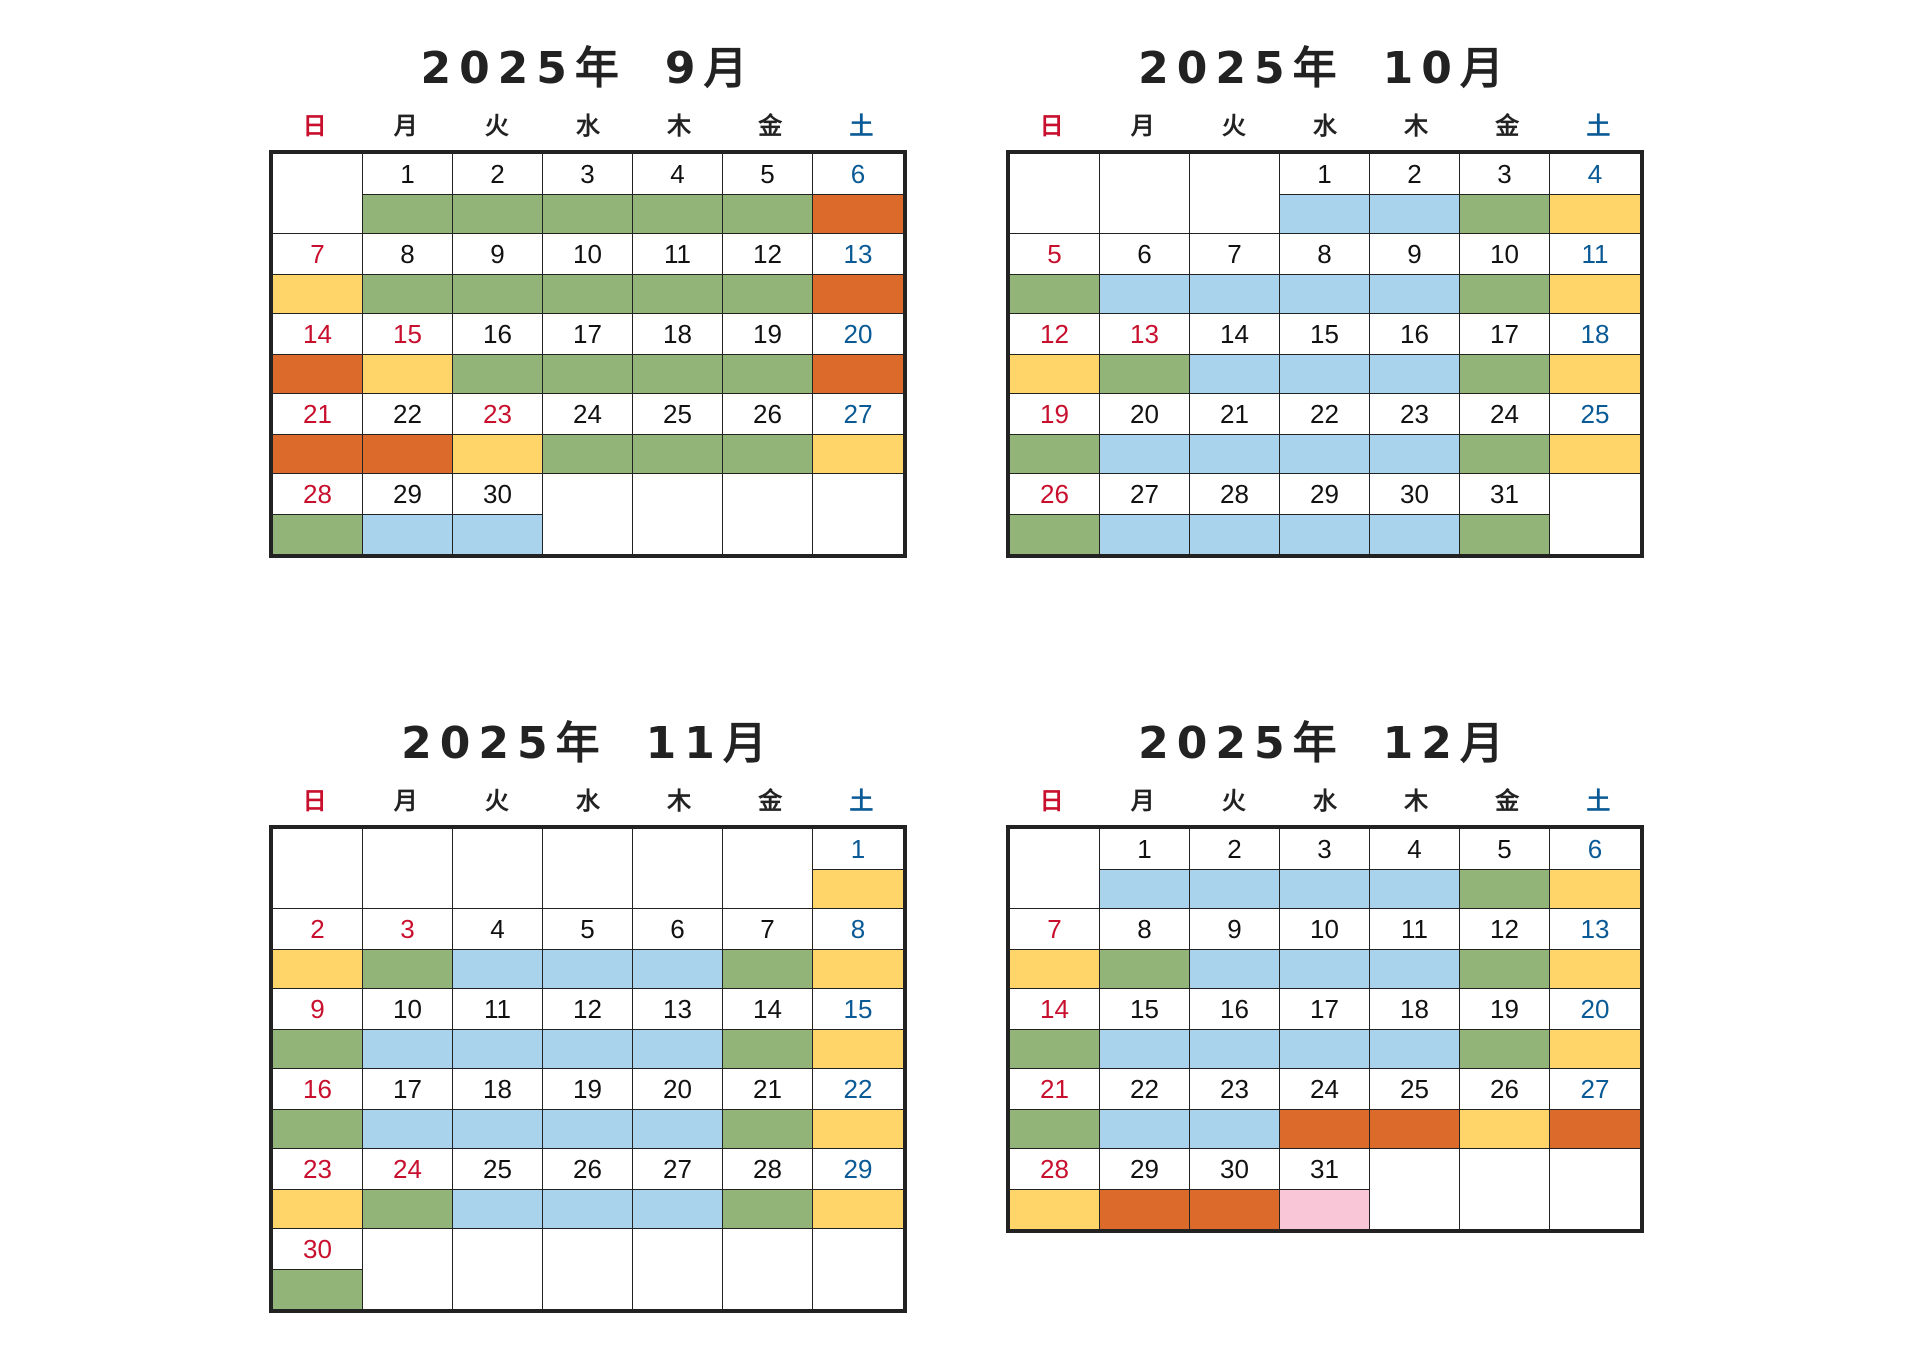  What do you see at coordinates (1233, 801) in the screenshot?
I see `weekday-header: 火` at bounding box center [1233, 801].